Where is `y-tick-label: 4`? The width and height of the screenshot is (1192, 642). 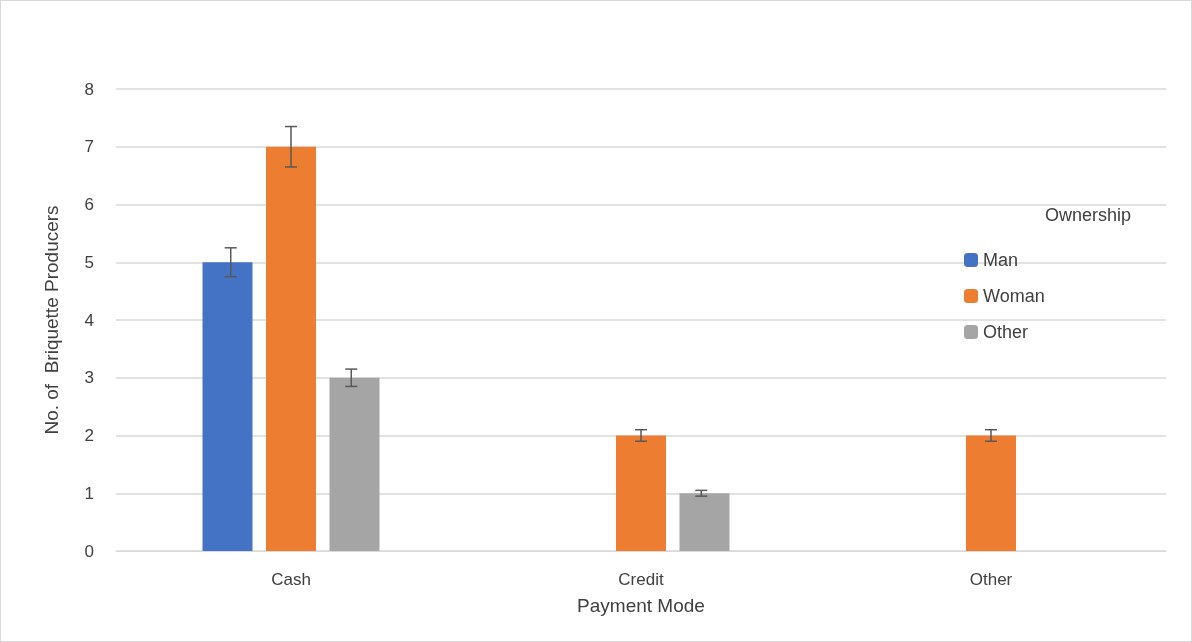 y-tick-label: 4 is located at coordinates (89, 320).